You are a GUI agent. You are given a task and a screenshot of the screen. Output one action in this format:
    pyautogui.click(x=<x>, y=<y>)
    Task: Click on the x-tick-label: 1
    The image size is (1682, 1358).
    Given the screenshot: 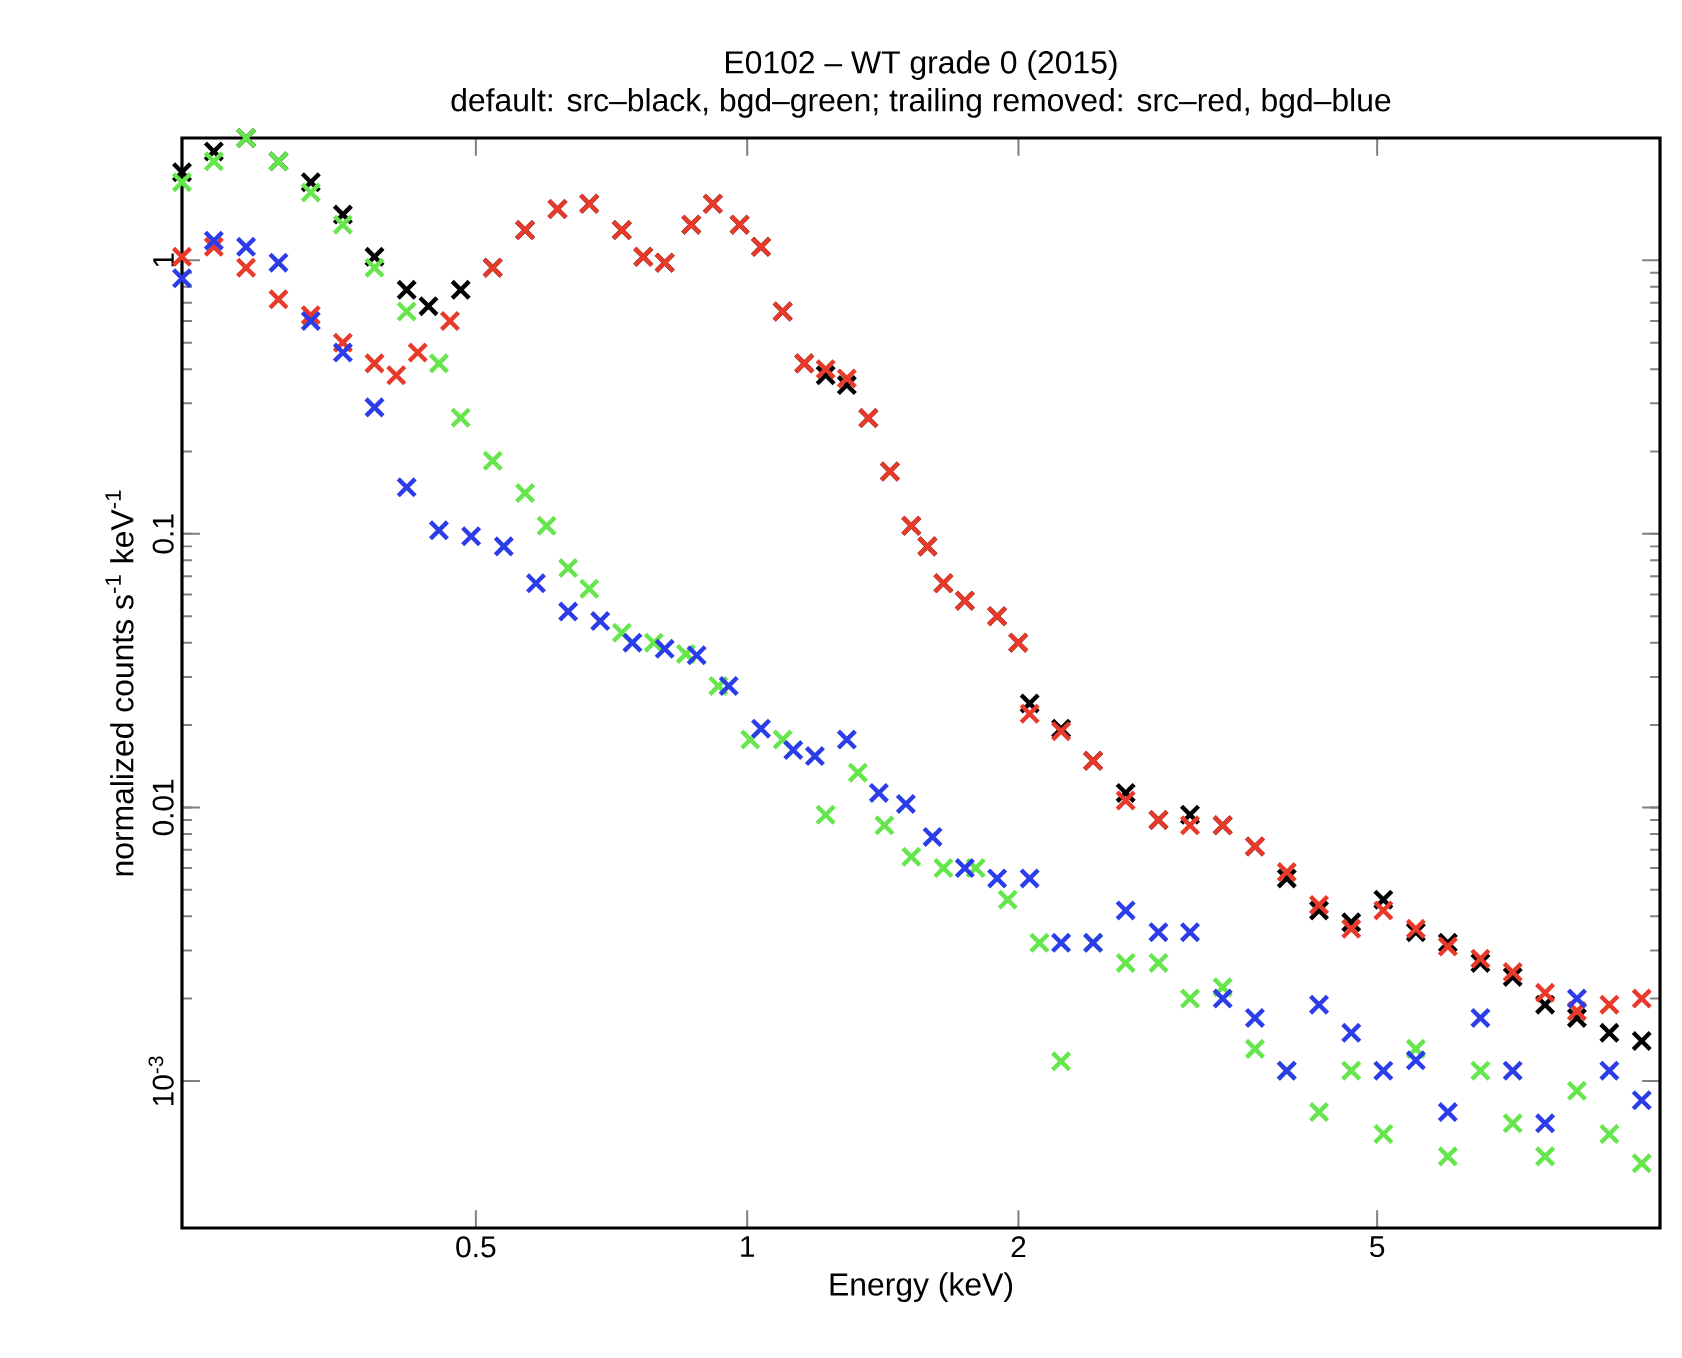 What is the action you would take?
    pyautogui.click(x=748, y=1246)
    